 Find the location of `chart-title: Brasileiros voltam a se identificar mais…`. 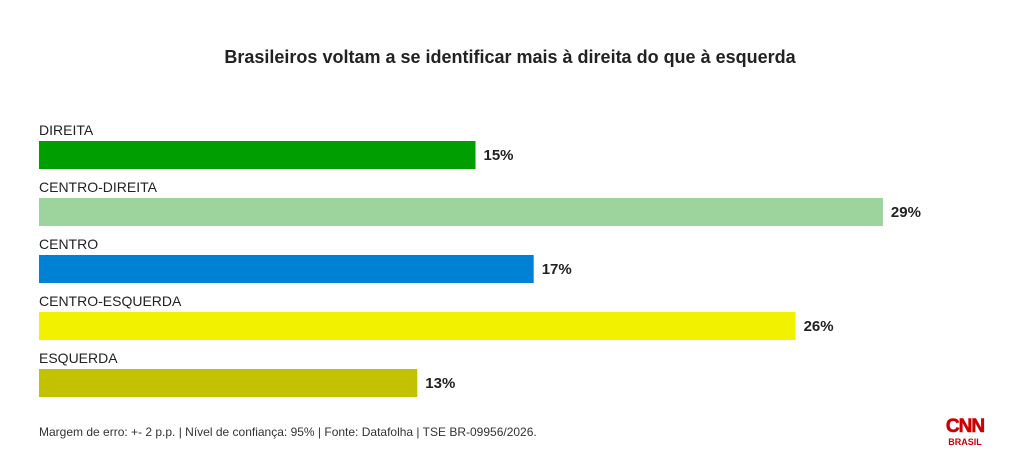

chart-title: Brasileiros voltam a se identificar mais… is located at coordinates (510, 57).